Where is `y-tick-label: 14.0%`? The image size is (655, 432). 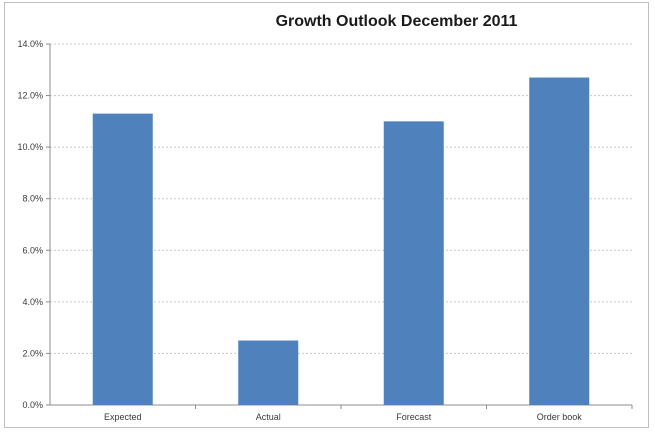
y-tick-label: 14.0% is located at coordinates (30, 44).